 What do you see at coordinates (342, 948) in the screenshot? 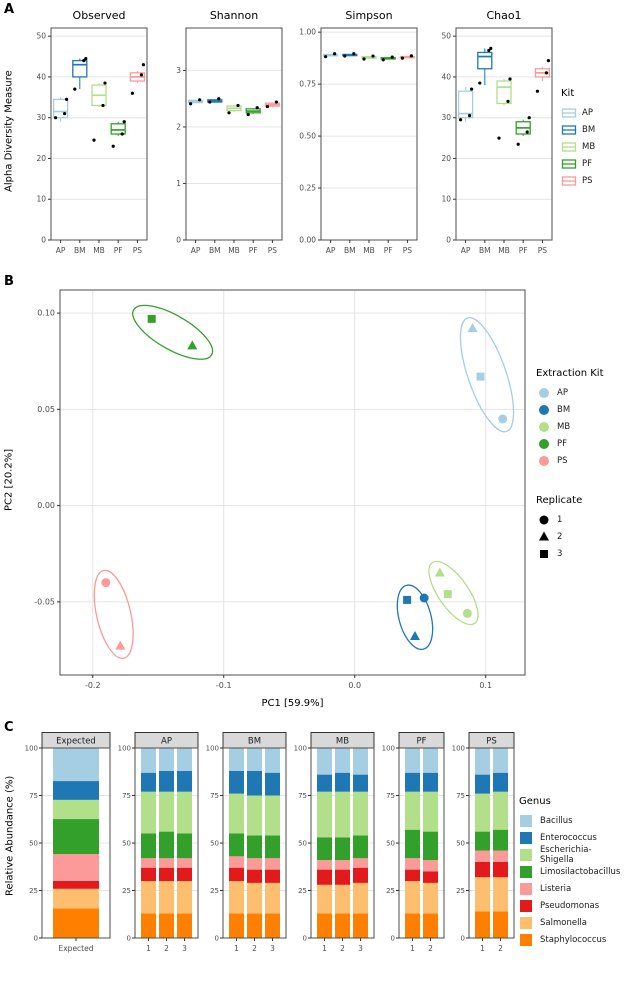
I see `svg-text: 2` at bounding box center [342, 948].